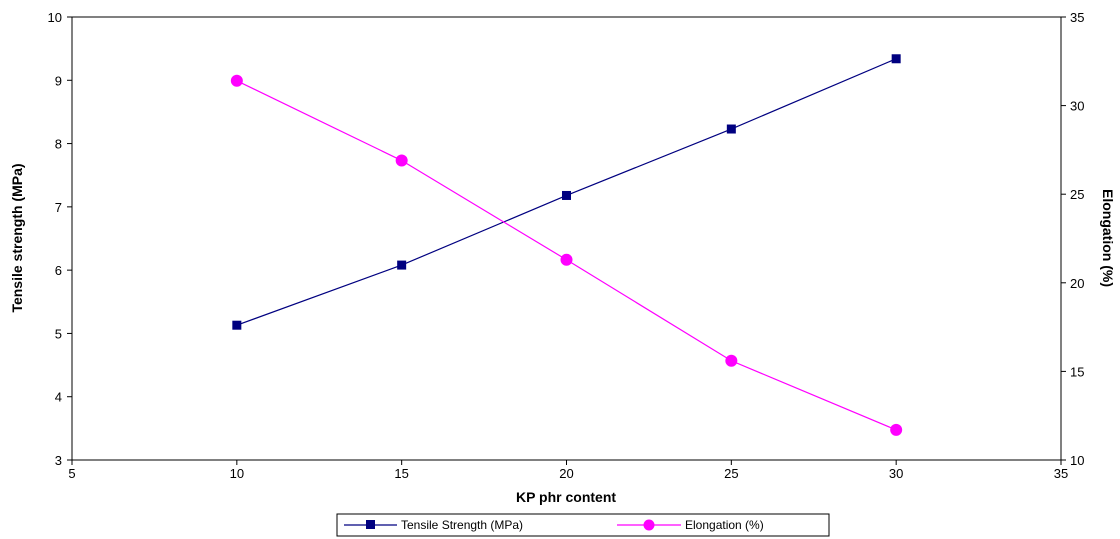  What do you see at coordinates (896, 473) in the screenshot?
I see `x-tick-label: 30` at bounding box center [896, 473].